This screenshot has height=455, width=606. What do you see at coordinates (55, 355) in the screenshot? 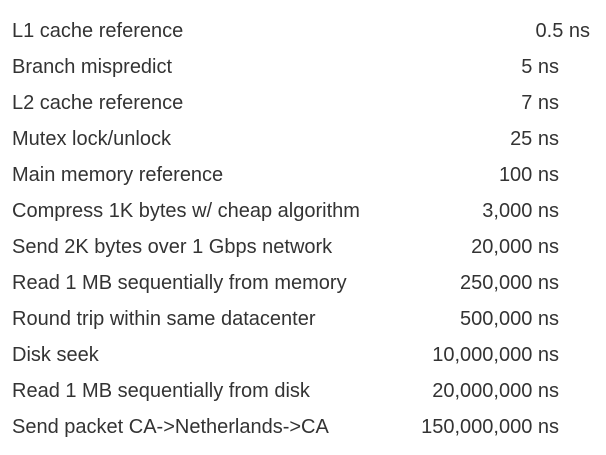
I see `operation-label: Disk seek` at bounding box center [55, 355].